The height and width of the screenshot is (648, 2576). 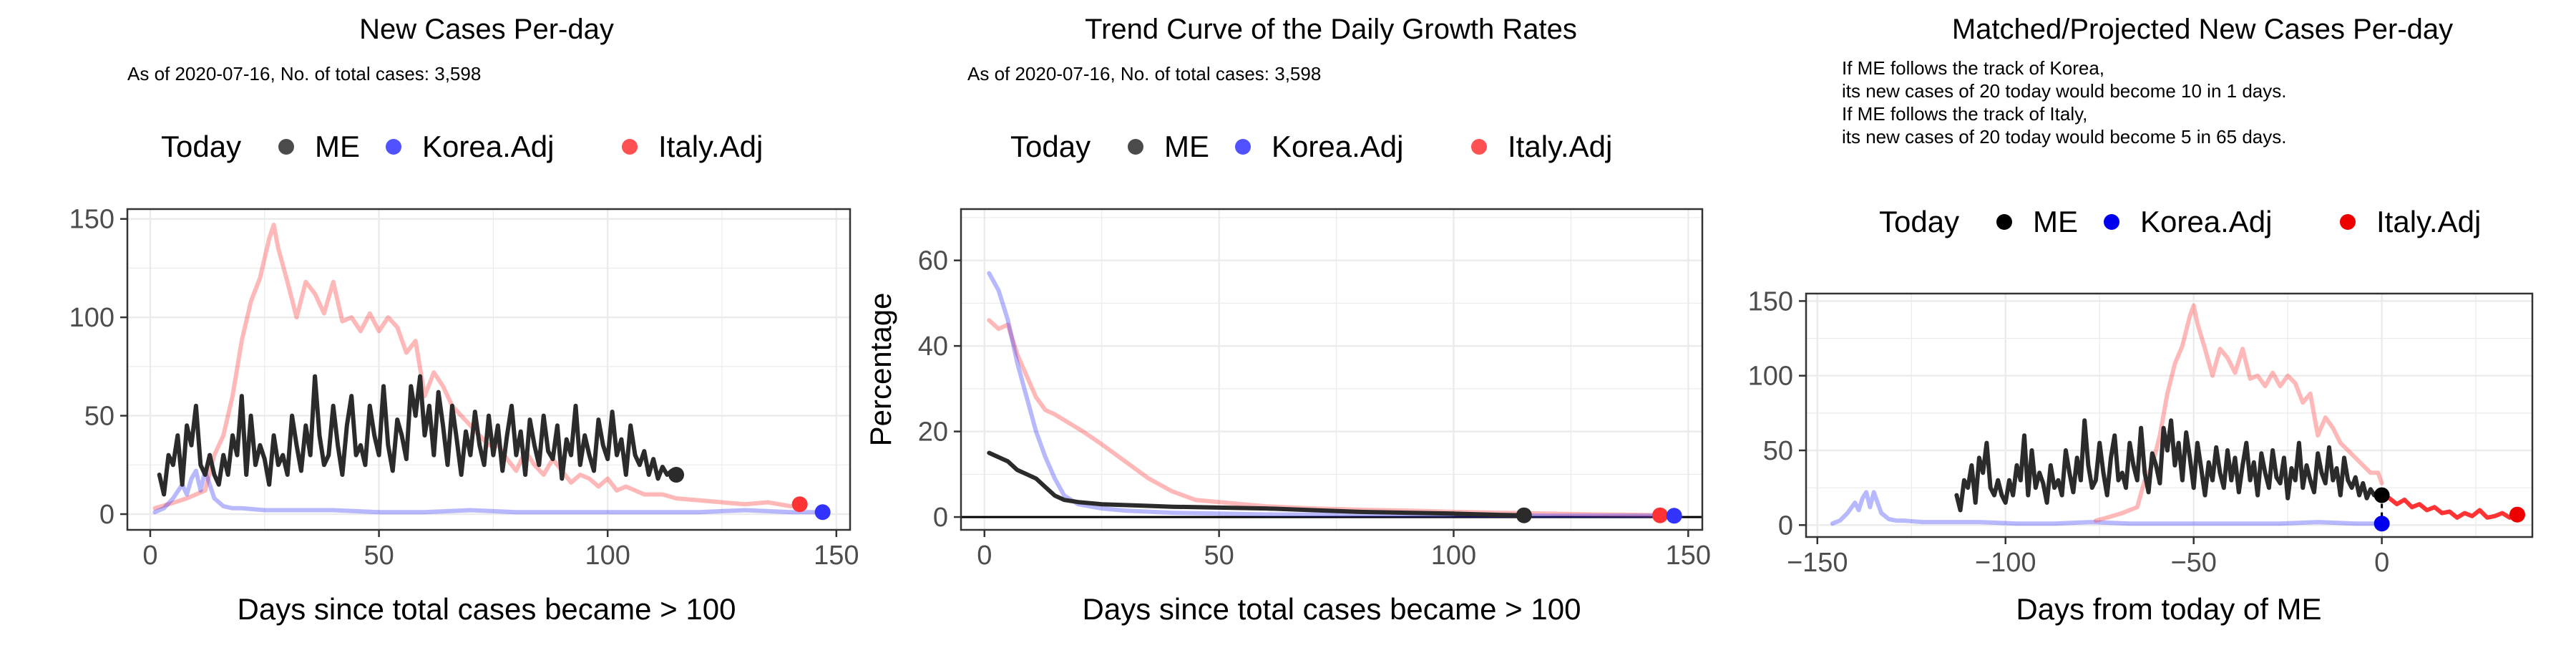 What do you see at coordinates (486, 30) in the screenshot?
I see `chart-title: New Cases Per-day` at bounding box center [486, 30].